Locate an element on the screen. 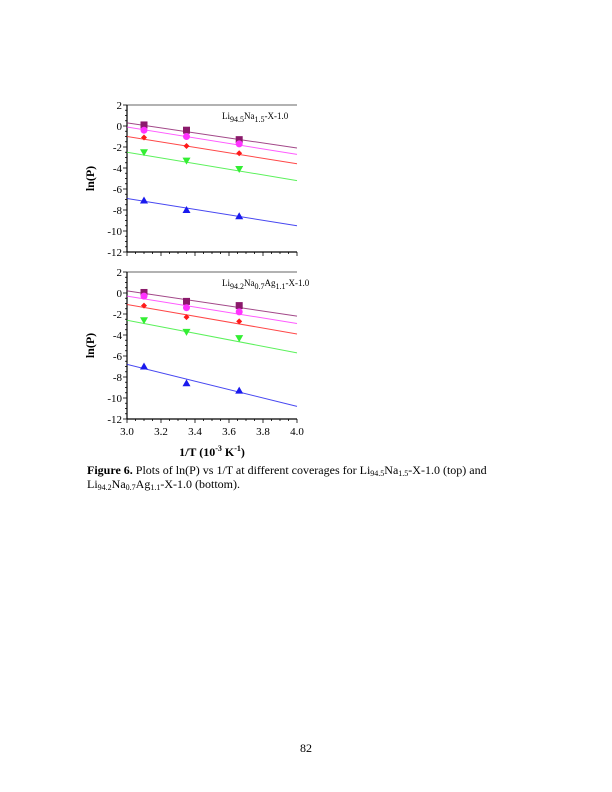 Image resolution: width=612 pixels, height=792 pixels. caption-text: Ag is located at coordinates (143, 484).